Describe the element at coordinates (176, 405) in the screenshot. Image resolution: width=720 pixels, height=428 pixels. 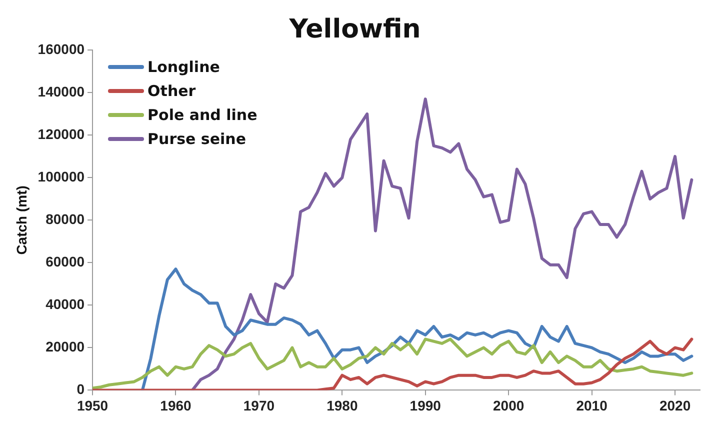
I see `x-tick-label: 1960` at that location.